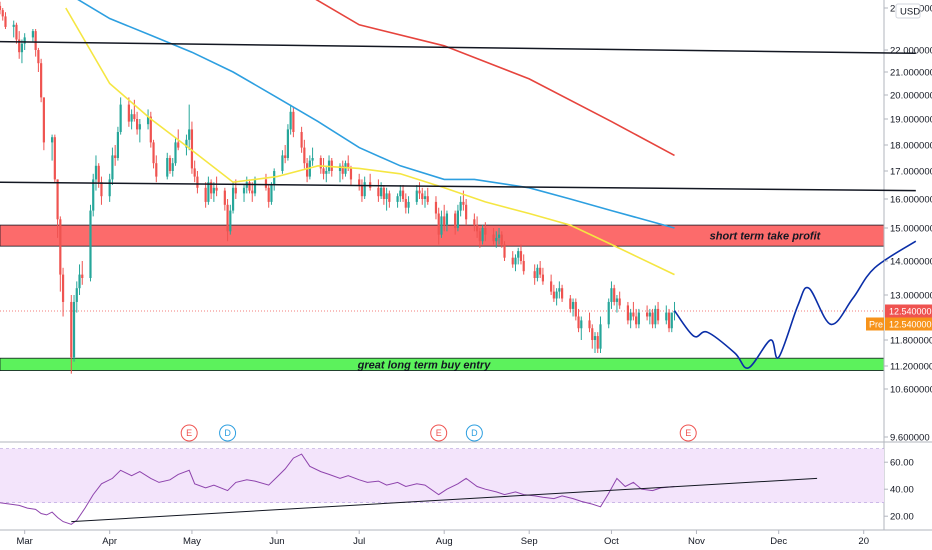  What do you see at coordinates (442, 538) in the screenshot?
I see `time-axis: Mar Apr May Jun Jul Aug Sep Oct Nov Dec 20` at bounding box center [442, 538].